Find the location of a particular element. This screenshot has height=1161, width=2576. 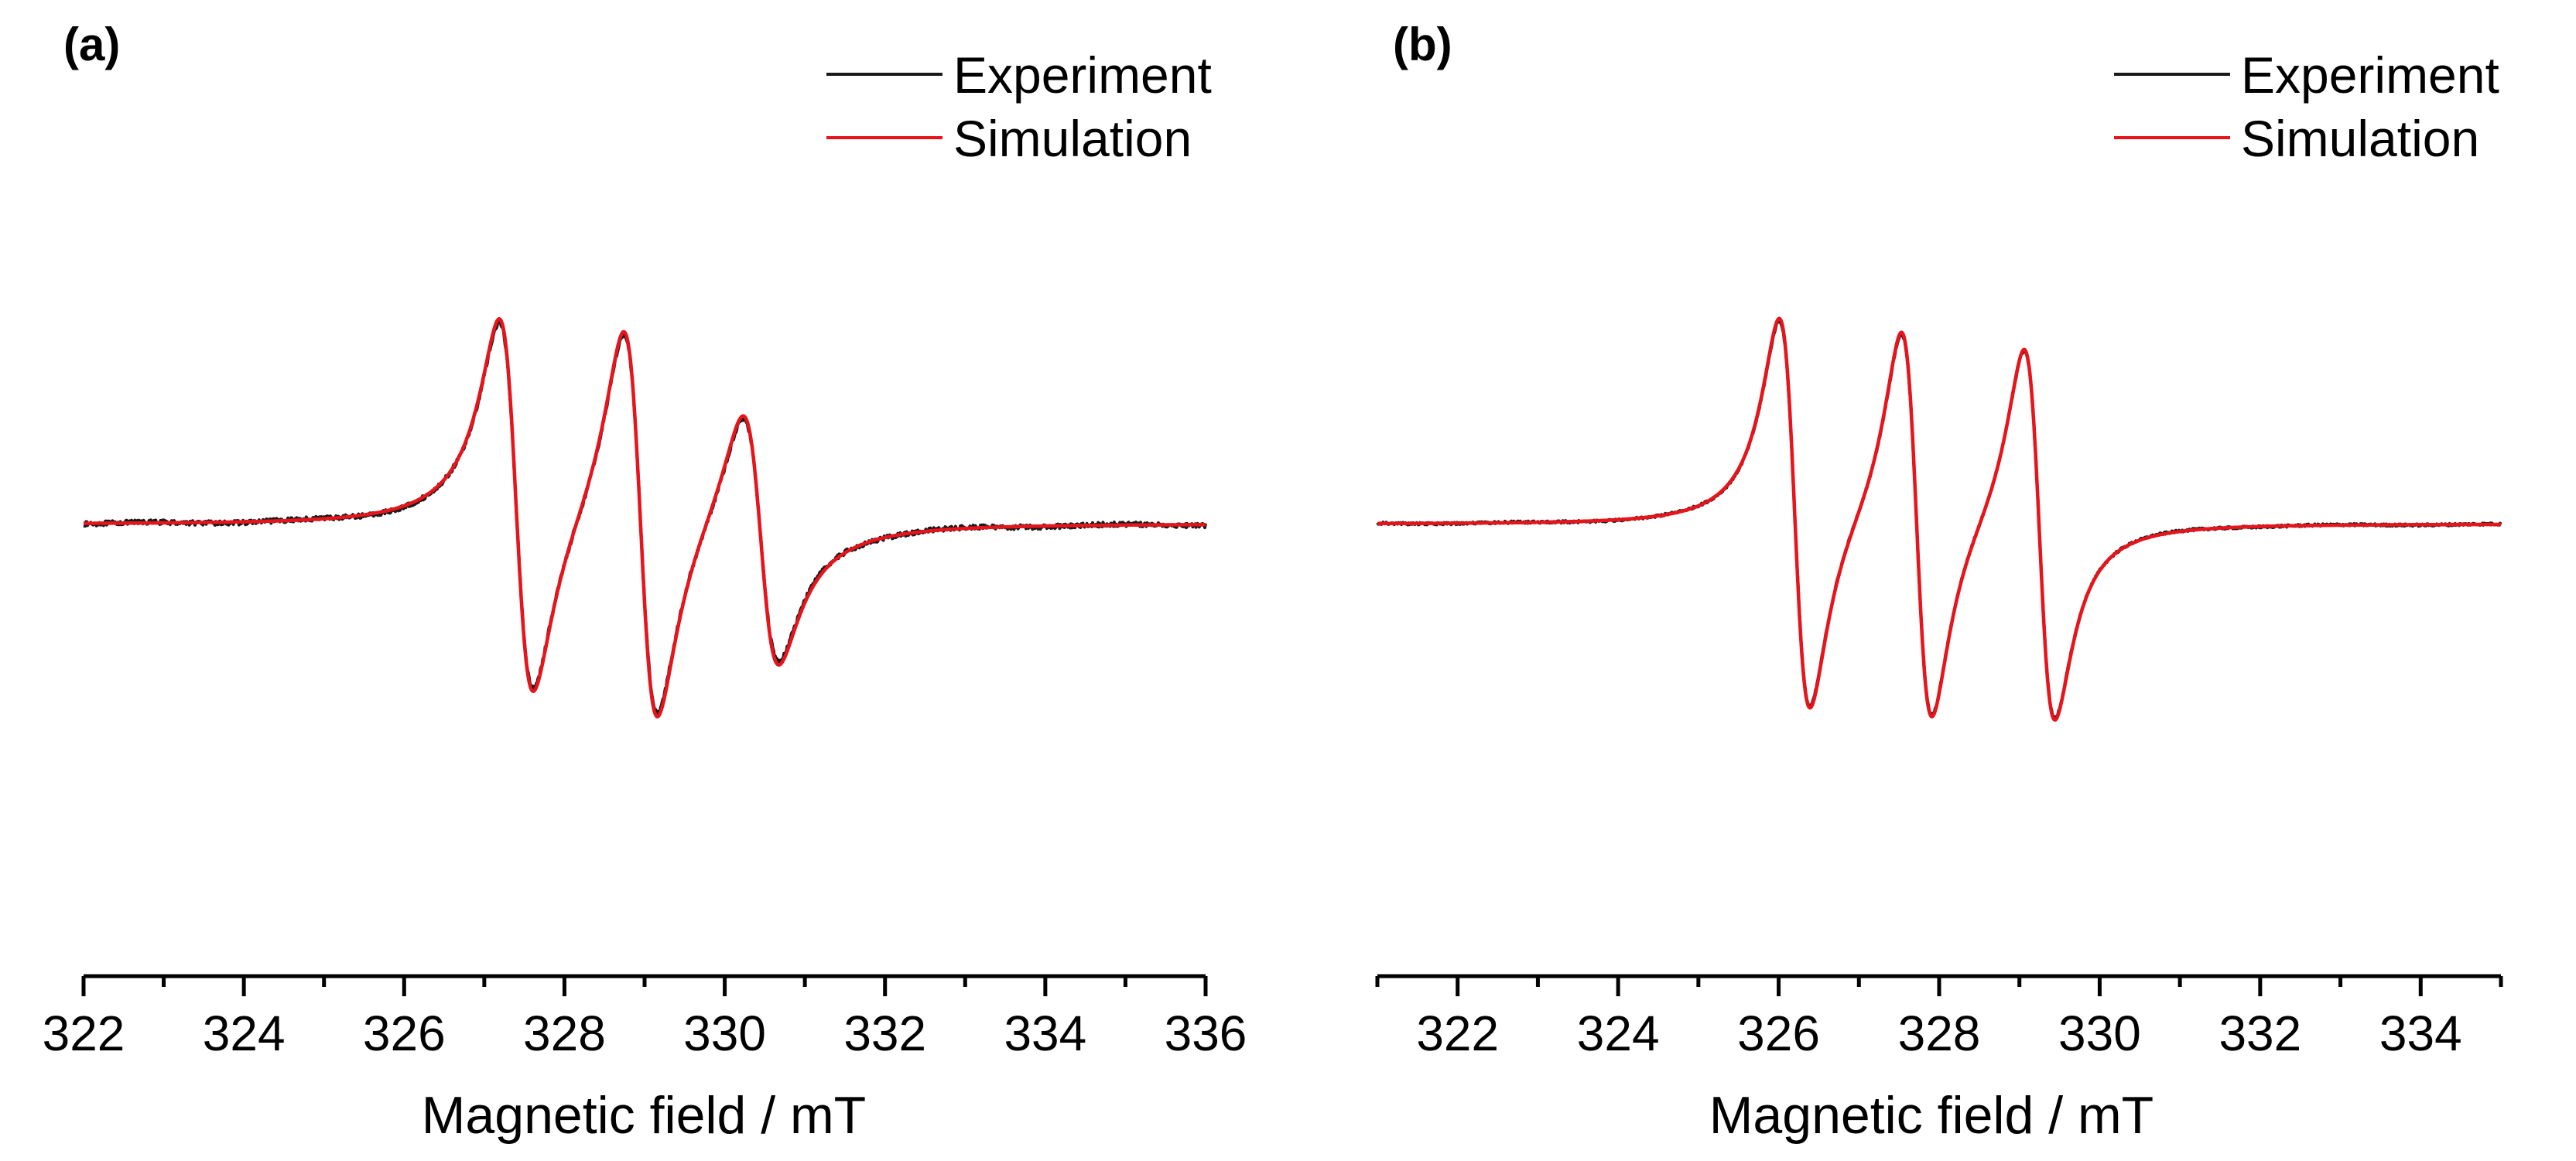

panel-a-tick-label-334: 334 is located at coordinates (1045, 1033).